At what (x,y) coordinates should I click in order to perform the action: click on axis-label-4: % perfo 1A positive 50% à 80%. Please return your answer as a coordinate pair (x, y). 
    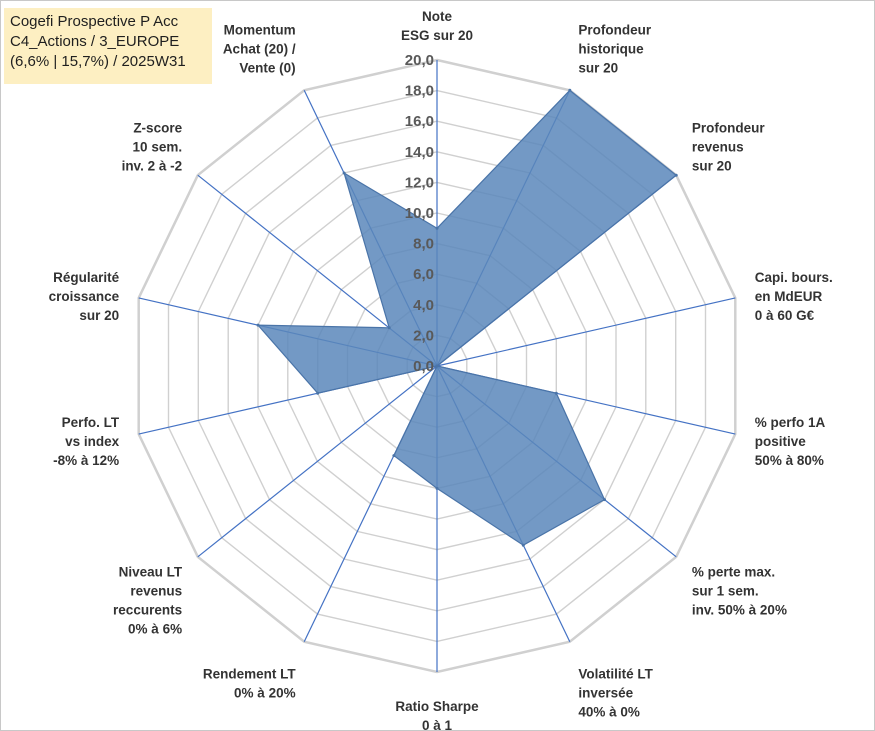
    Looking at the image, I should click on (790, 441).